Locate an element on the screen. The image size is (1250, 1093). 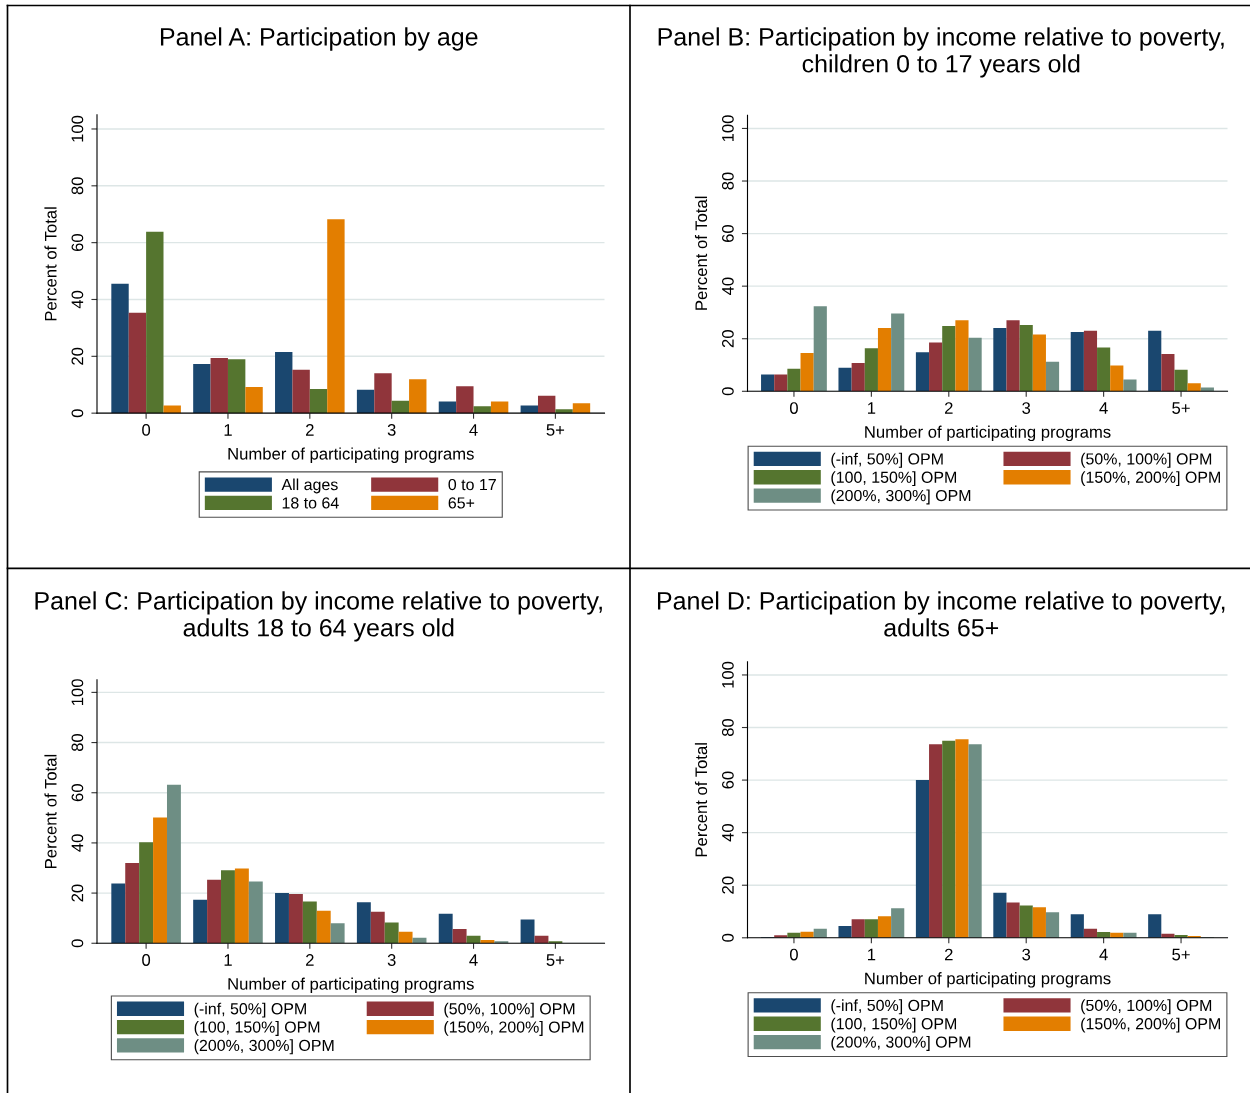
legend-label: 18 to 64 is located at coordinates (310, 503).